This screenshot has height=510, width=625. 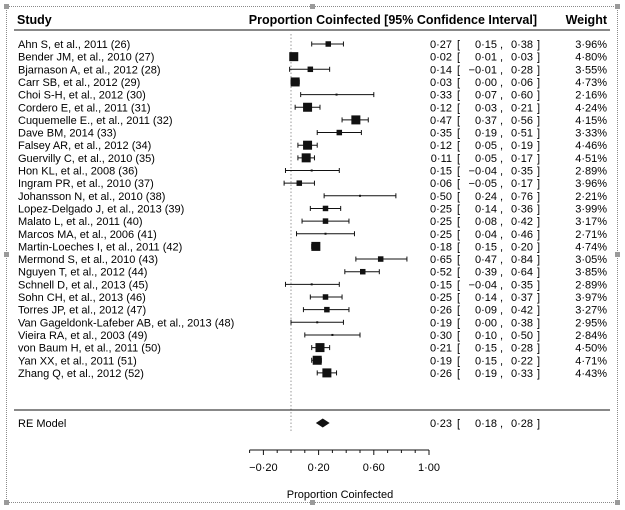 I want to click on ci-low-value: 0·07, so click(x=486, y=96).